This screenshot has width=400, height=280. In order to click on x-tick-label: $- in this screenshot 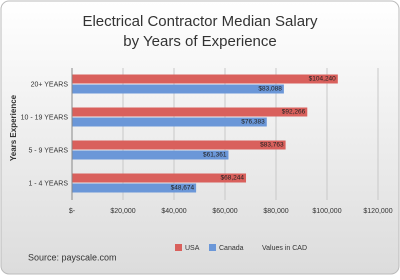, I will do `click(72, 211)`.